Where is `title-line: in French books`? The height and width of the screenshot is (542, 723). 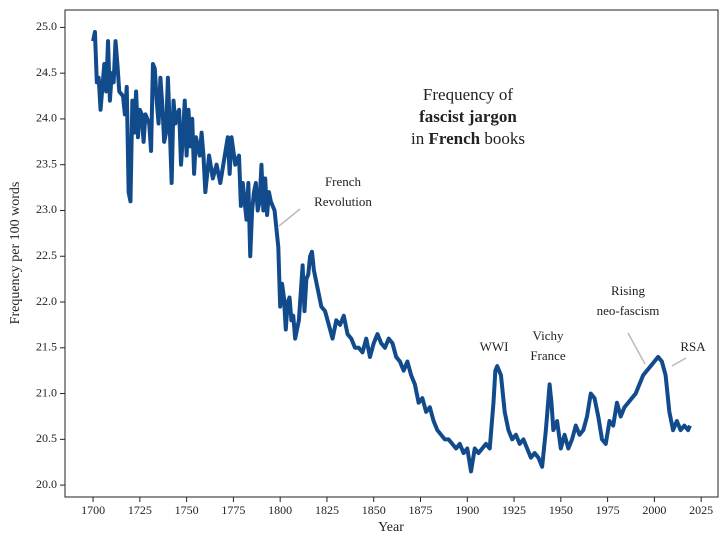 title-line: in French books is located at coordinates (468, 138).